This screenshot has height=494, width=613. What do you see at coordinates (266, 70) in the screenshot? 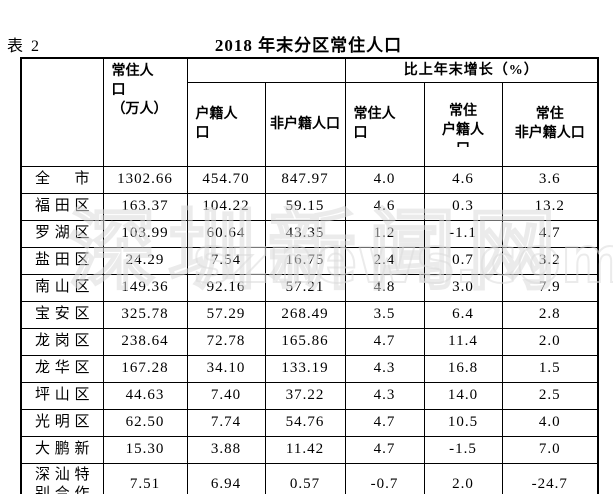
I see `header-empty-spanner` at bounding box center [266, 70].